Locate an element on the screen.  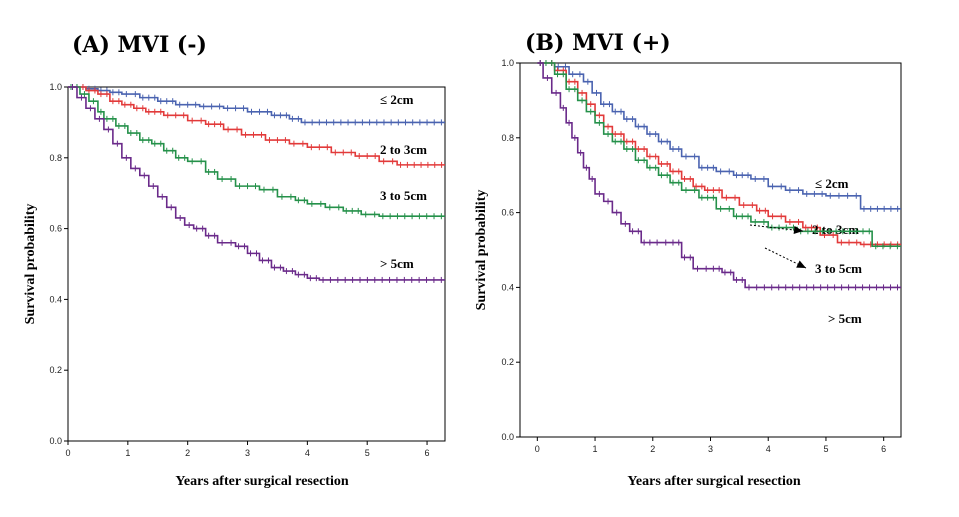
panel-title: (A) MVI (-) is located at coordinates (139, 45).